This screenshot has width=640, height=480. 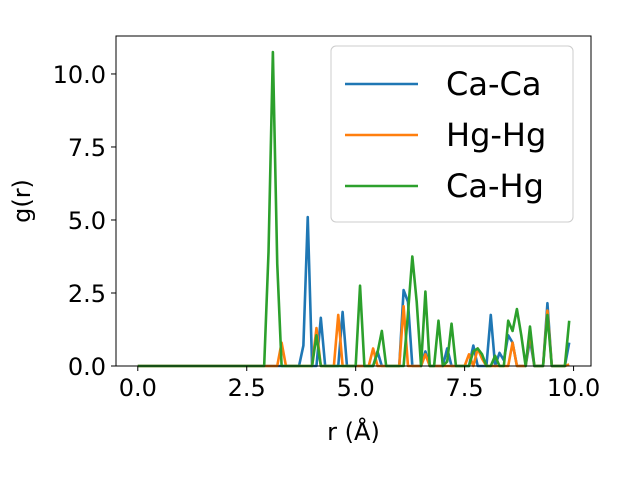 I want to click on y-tick-label: 0.0, so click(x=87, y=367).